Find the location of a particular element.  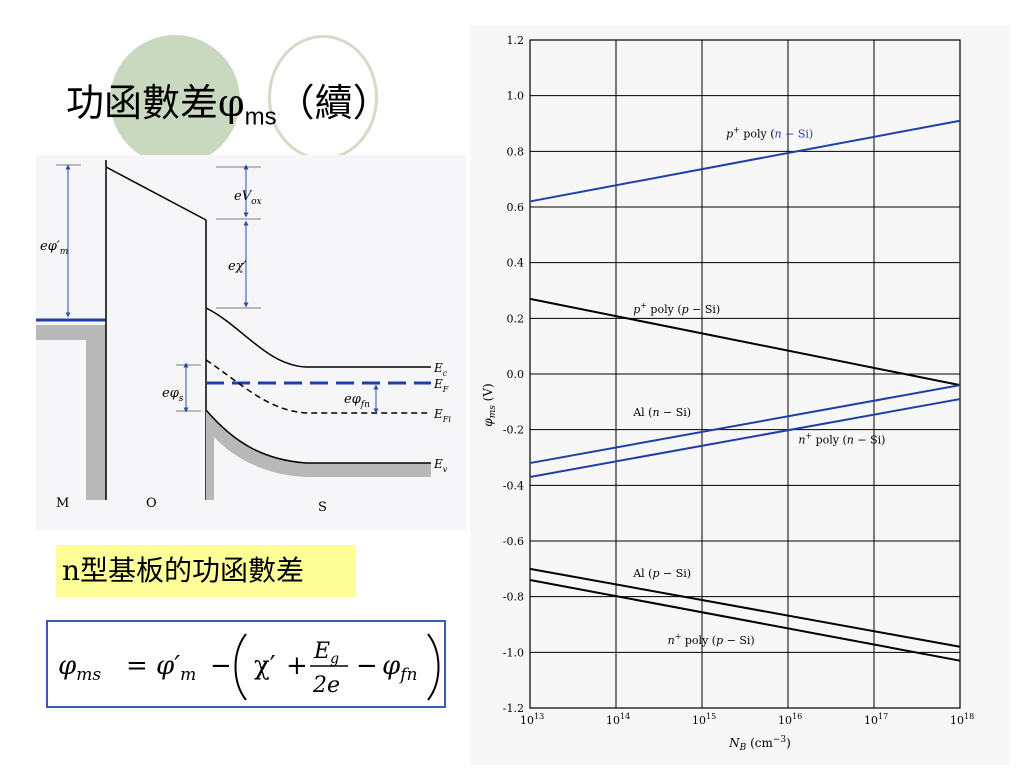

formula-box: φms = φ′m − χ′ + Eg 2e − φfn is located at coordinates (246, 664).